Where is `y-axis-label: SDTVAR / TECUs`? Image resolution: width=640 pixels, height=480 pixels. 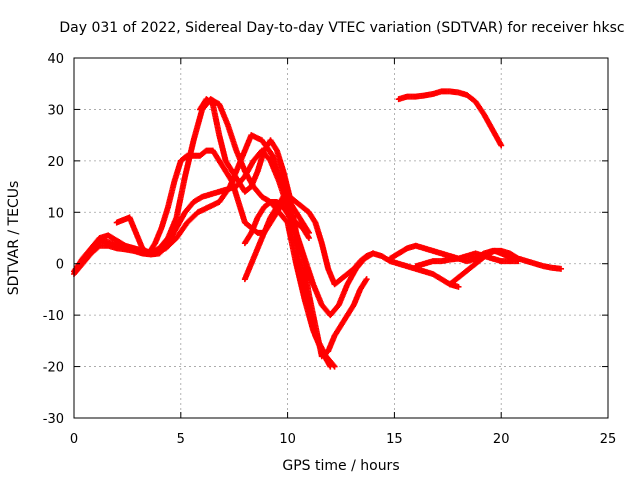 y-axis-label: SDTVAR / TECUs is located at coordinates (14, 238).